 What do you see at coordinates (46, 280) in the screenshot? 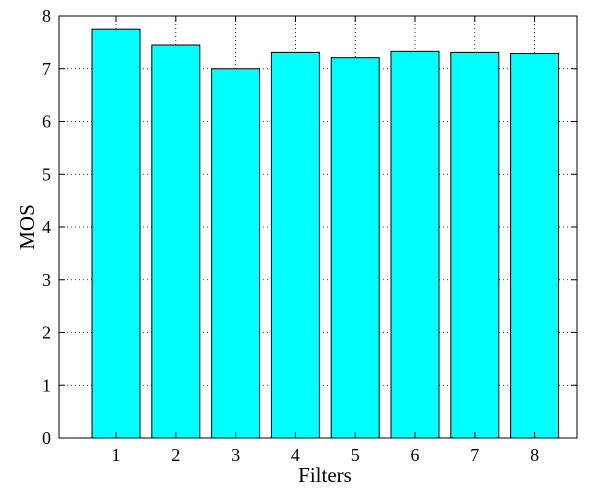
I see `y-tick-label: 3` at bounding box center [46, 280].